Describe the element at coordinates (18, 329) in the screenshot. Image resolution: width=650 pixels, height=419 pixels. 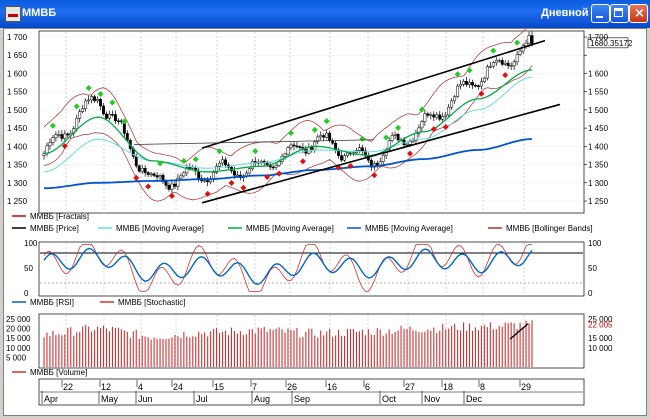
I see `volume-y-tick-left: 20 000` at that location.